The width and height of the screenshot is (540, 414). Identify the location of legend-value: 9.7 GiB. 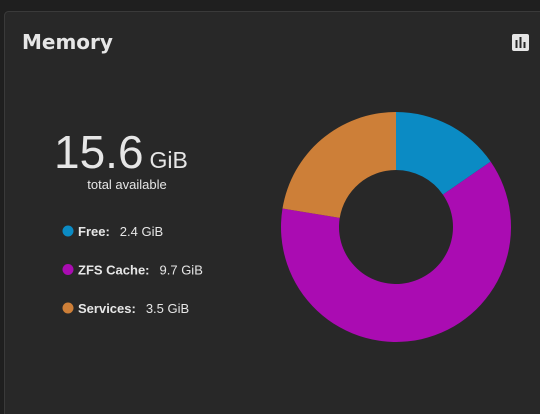
(181, 270).